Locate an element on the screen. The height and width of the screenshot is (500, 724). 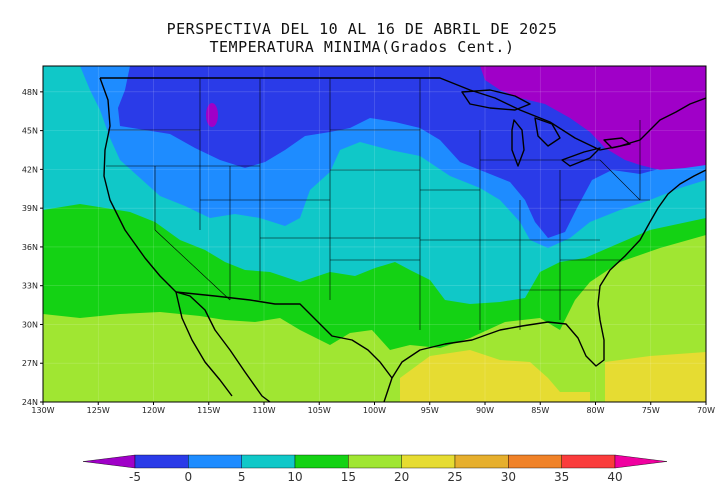
zone-yellow-southeast is located at coordinates (655, 377).